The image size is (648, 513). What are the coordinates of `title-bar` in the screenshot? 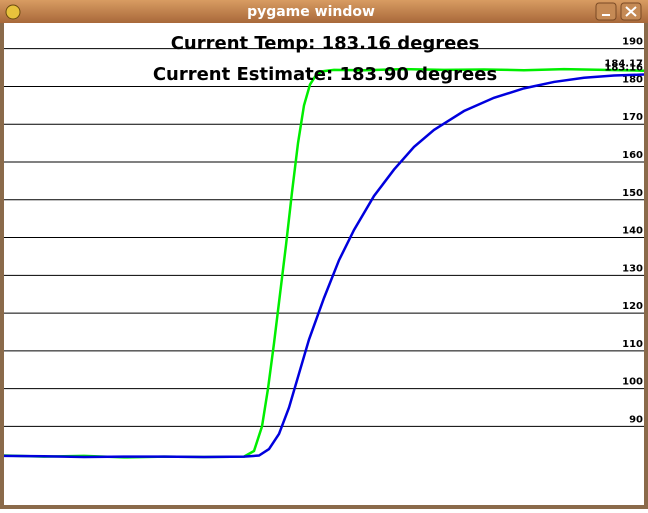 It's located at (324, 11).